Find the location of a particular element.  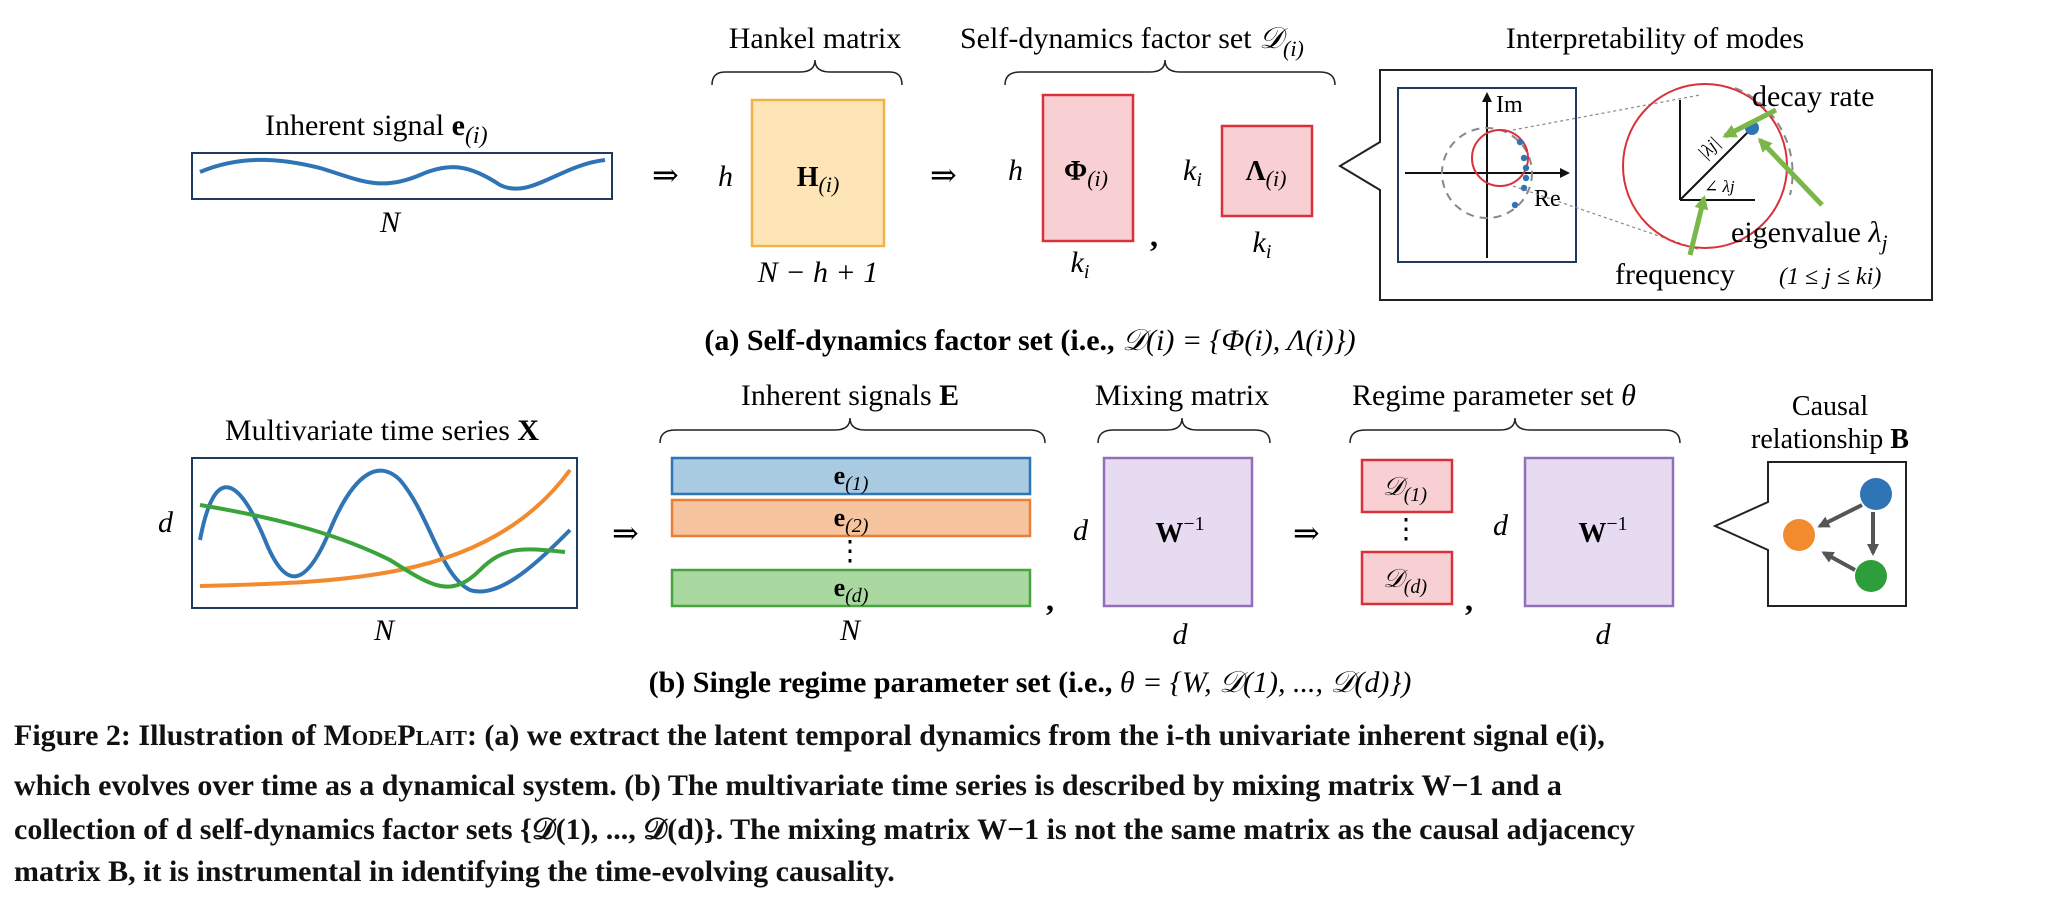

causal-node-orange is located at coordinates (1799, 535).